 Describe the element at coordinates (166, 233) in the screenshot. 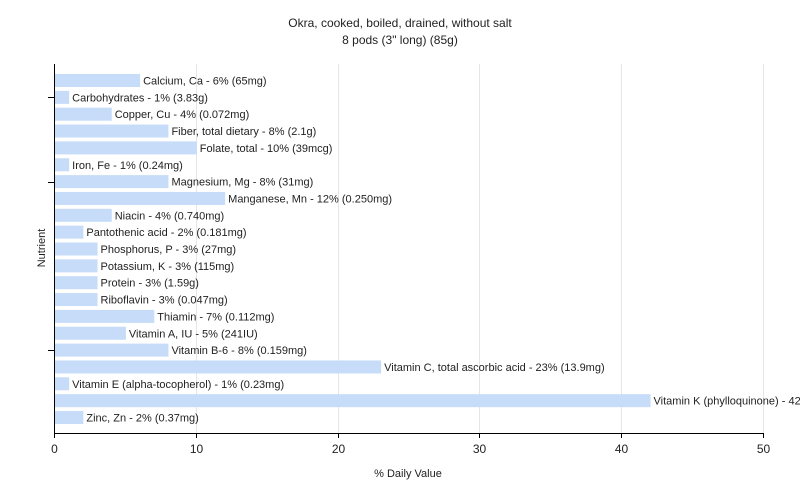

I see `bar-label: Pantothenic acid - 2% (0.181mg)` at that location.